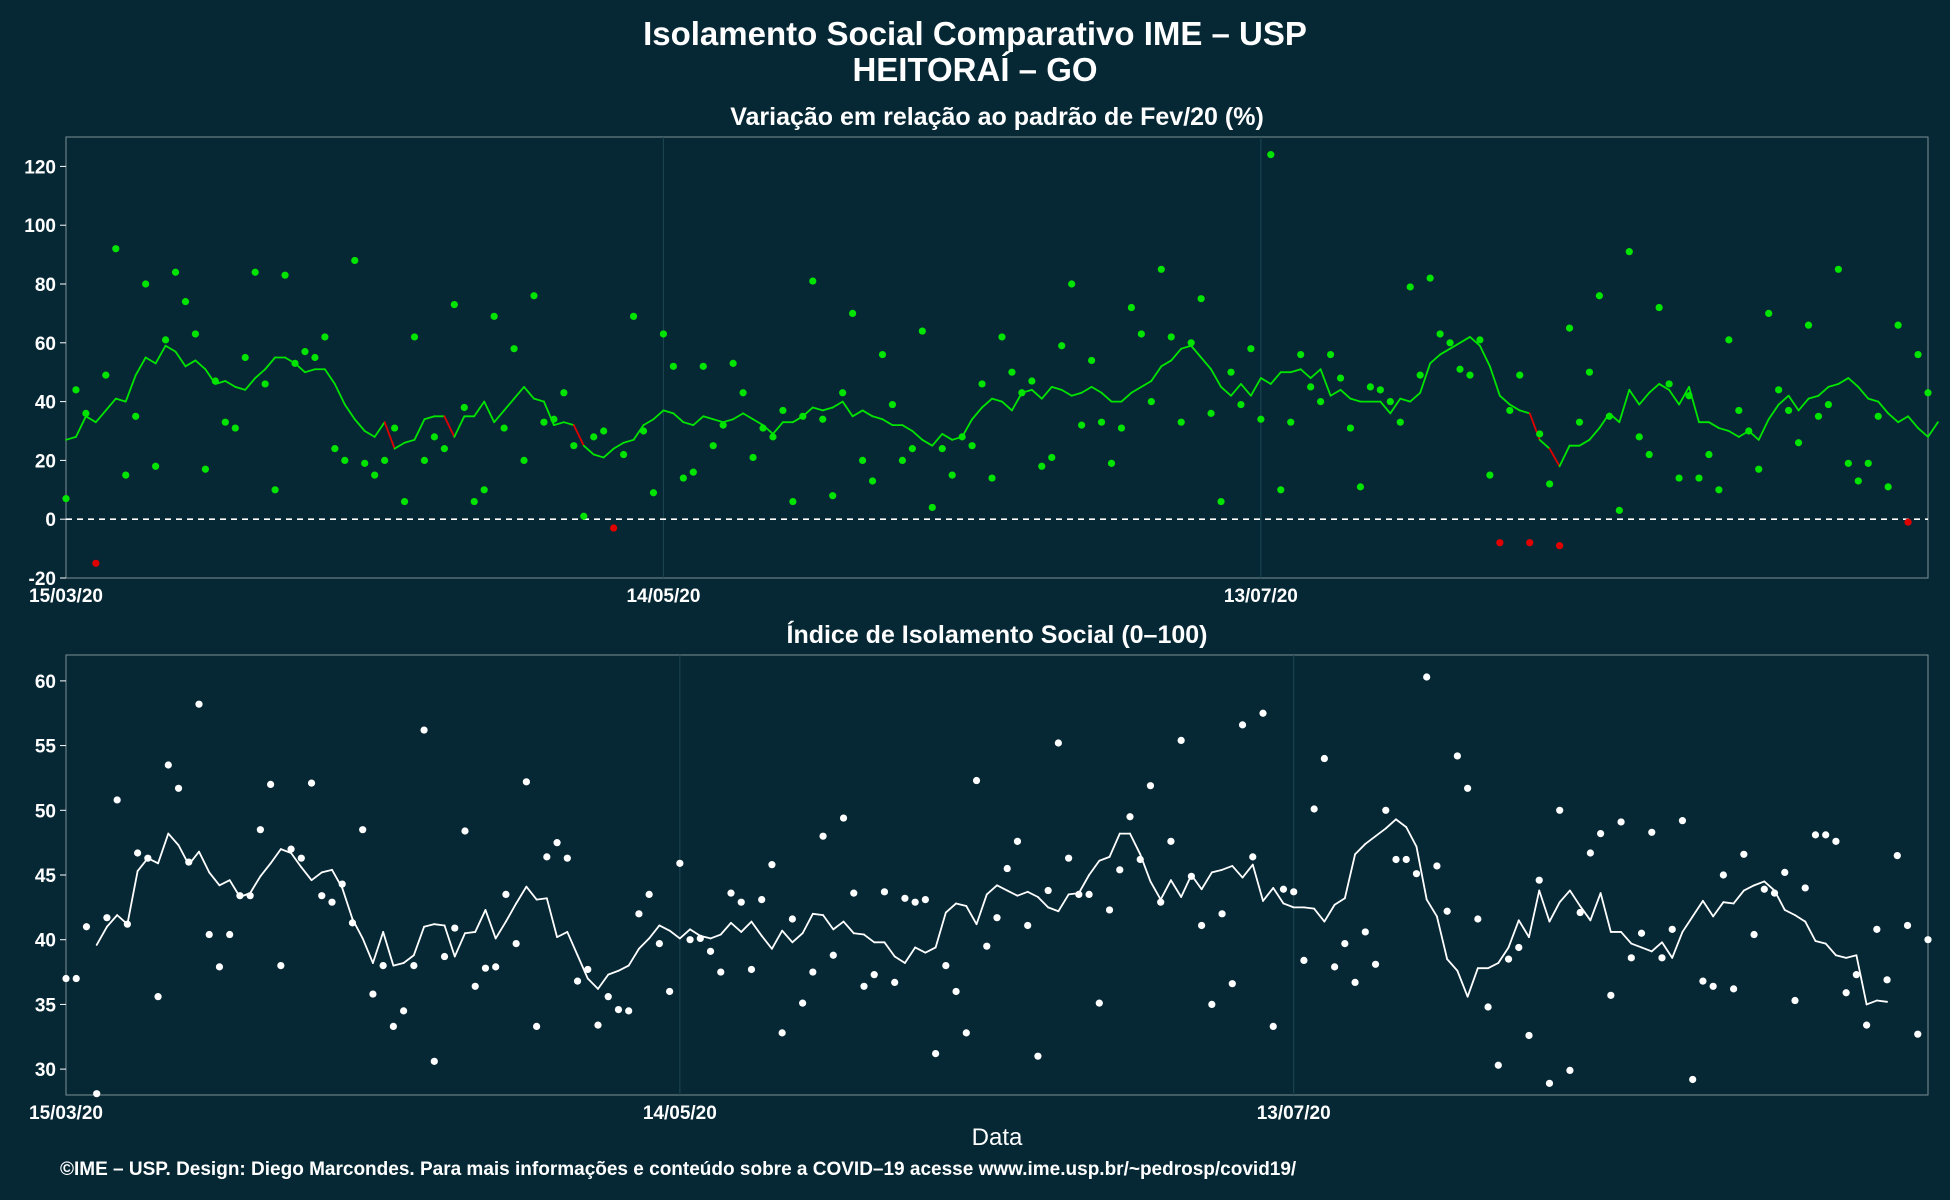 Image resolution: width=1950 pixels, height=1200 pixels. What do you see at coordinates (45, 344) in the screenshot?
I see `y-tick-label: 60` at bounding box center [45, 344].